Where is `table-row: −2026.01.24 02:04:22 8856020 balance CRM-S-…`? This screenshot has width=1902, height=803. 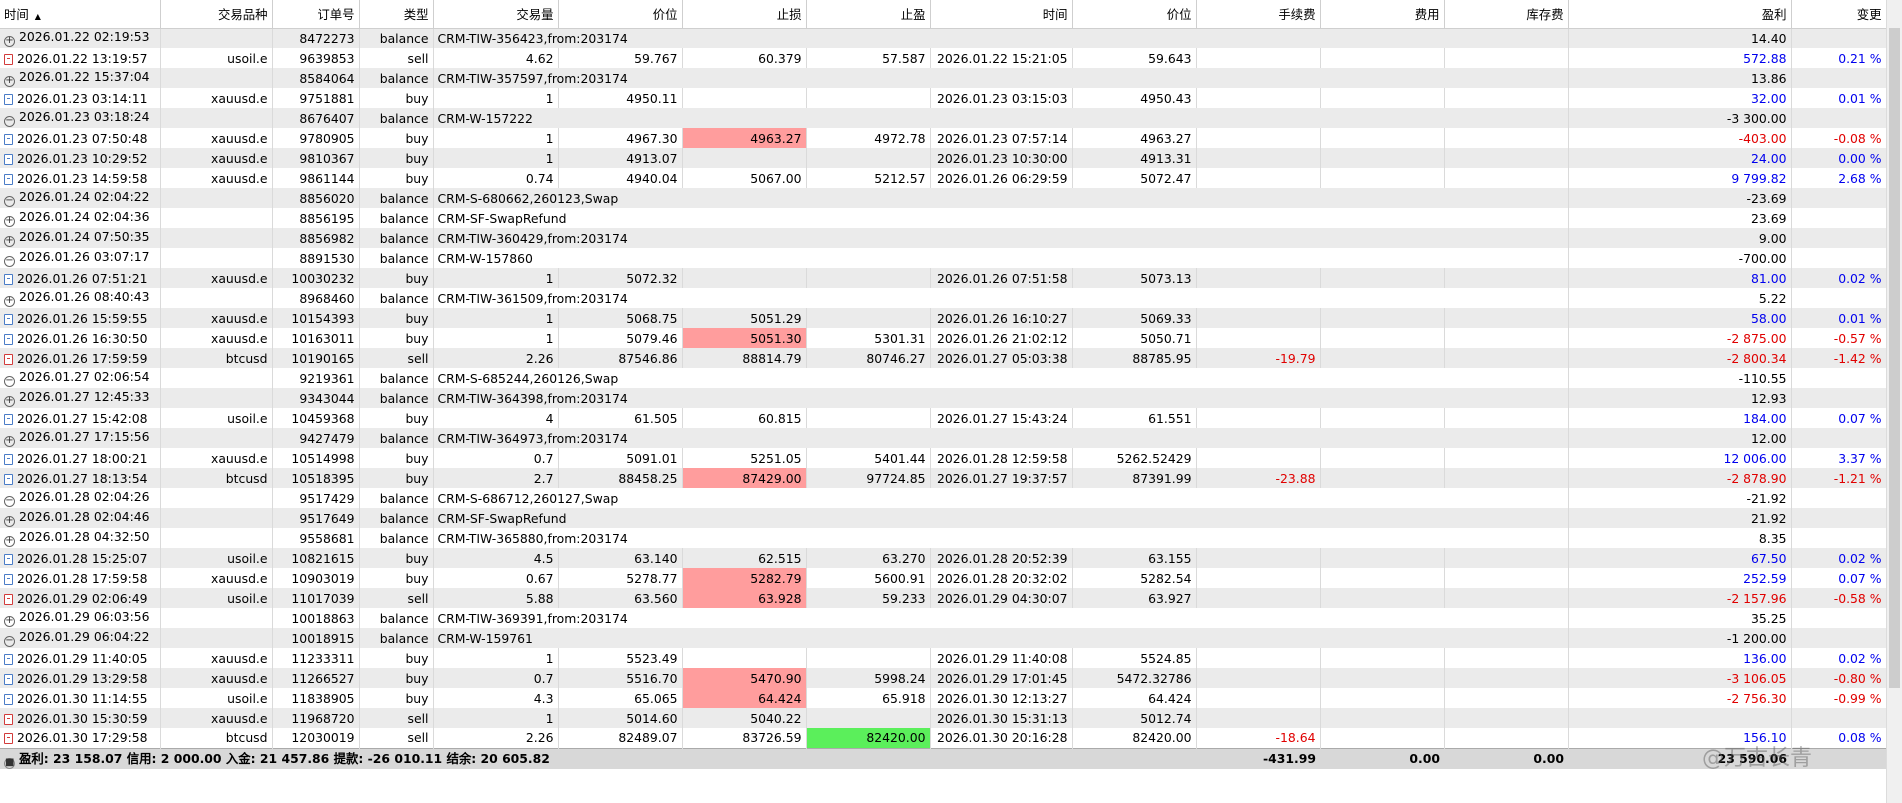 table-row: −2026.01.24 02:04:22 8856020 balance CRM-S-… is located at coordinates (943, 198).